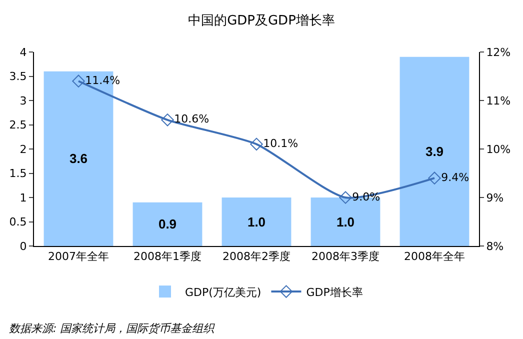  Describe the element at coordinates (23, 197) in the screenshot. I see `y-tick-label: 1` at that location.